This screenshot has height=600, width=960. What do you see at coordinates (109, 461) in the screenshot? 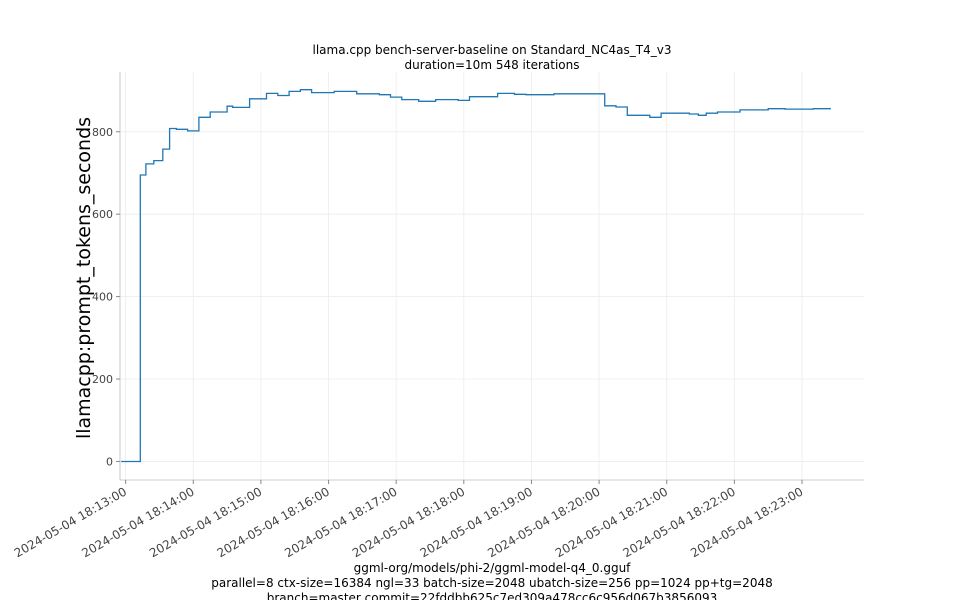
I see `y-tick-label: 0` at bounding box center [109, 461].